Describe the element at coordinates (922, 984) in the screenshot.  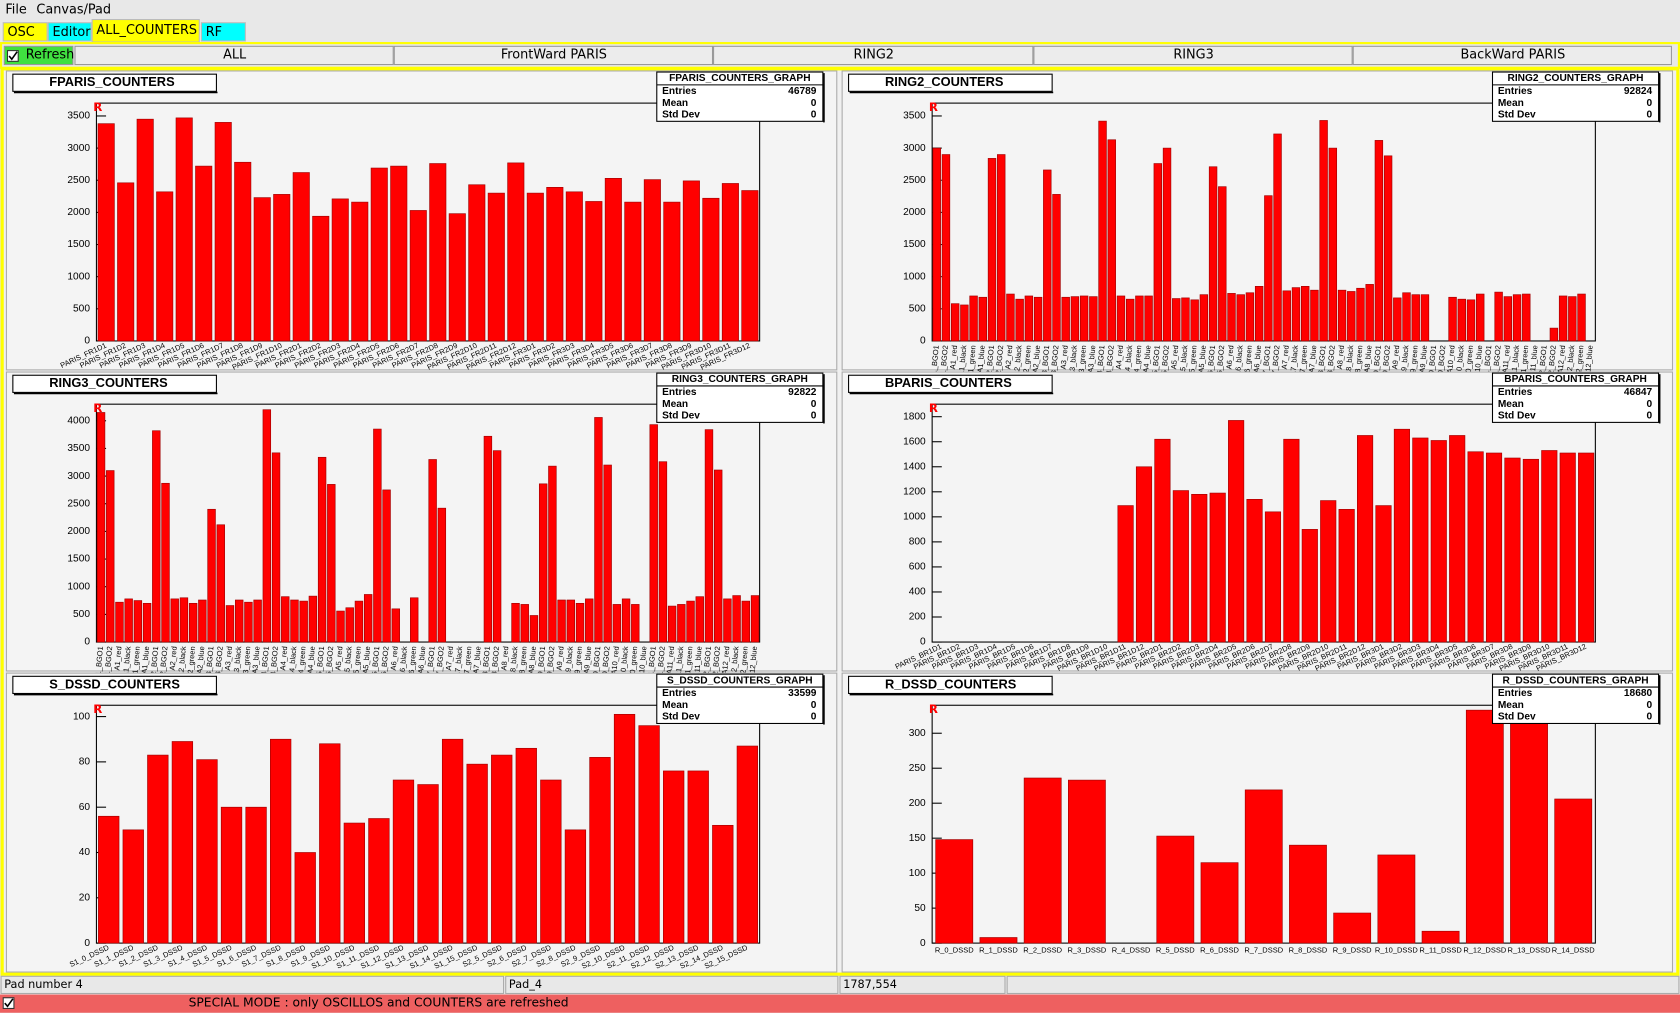
I see `status-cell` at that location.